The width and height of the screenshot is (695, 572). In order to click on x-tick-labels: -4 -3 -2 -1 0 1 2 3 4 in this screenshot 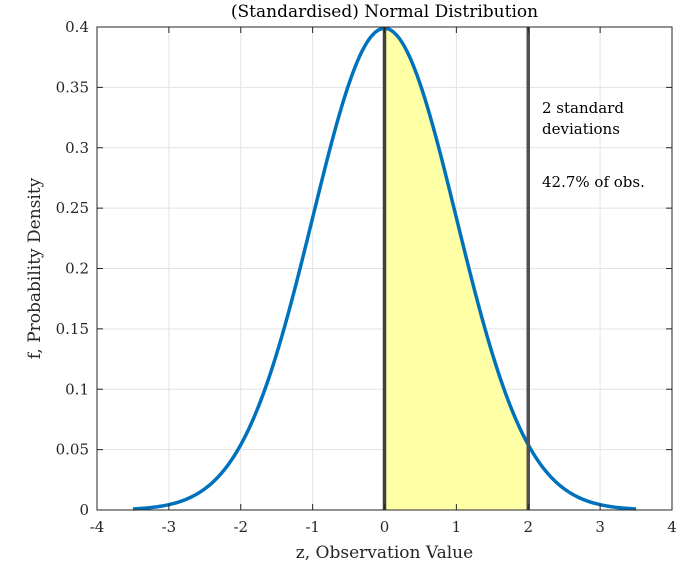, I will do `click(383, 527)`.